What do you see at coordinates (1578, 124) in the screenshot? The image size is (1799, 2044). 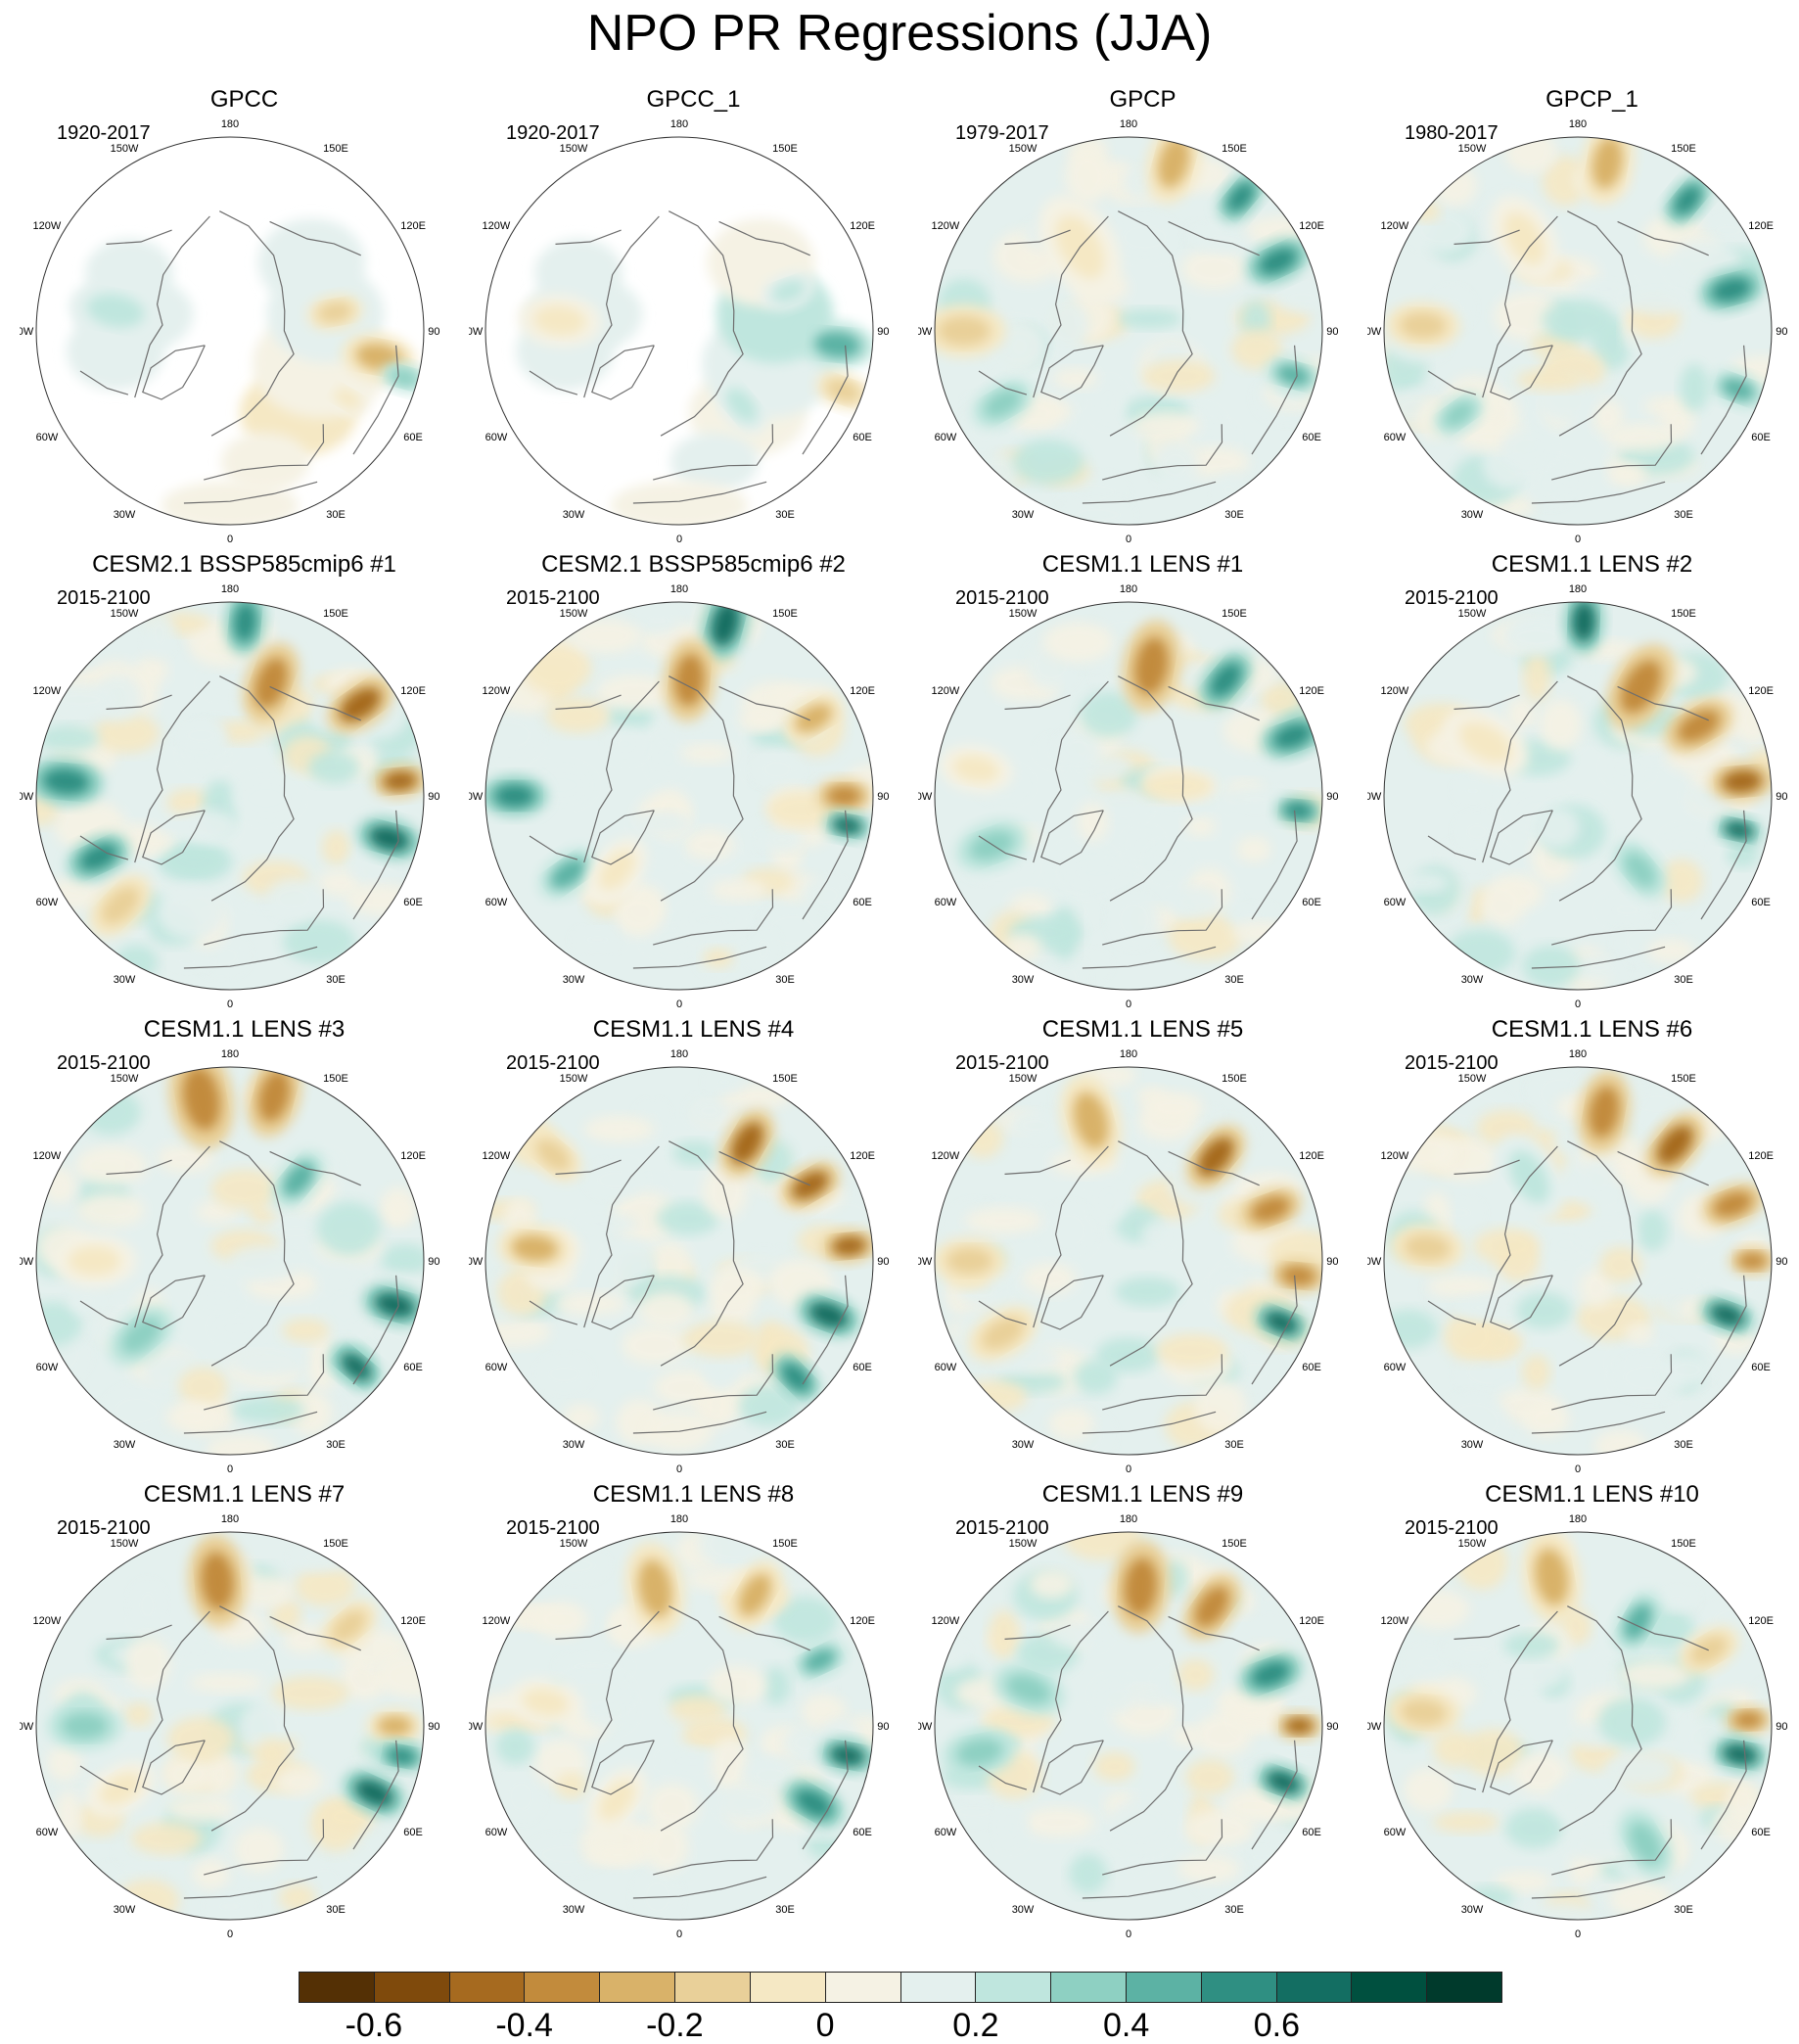 I see `longitude-label: 180` at bounding box center [1578, 124].